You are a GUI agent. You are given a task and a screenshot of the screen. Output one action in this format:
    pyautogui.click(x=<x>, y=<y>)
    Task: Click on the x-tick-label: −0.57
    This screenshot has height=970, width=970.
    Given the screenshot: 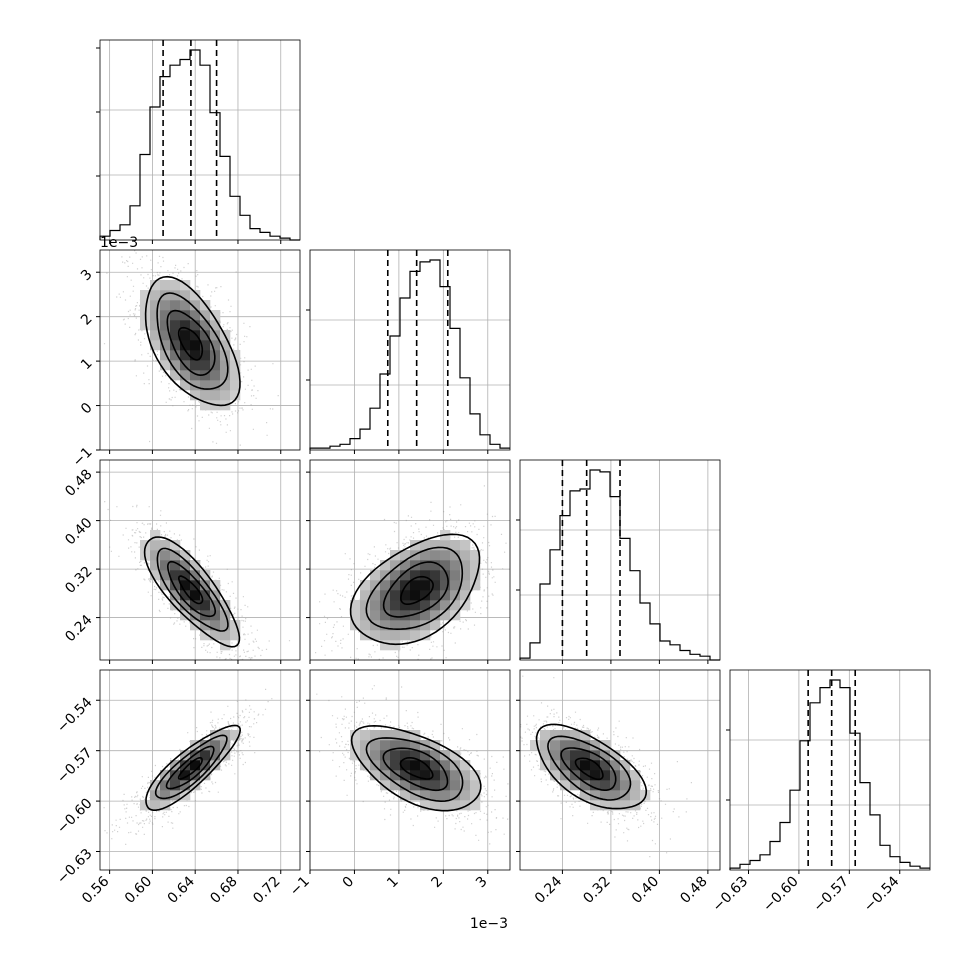 What is the action you would take?
    pyautogui.click(x=832, y=895)
    